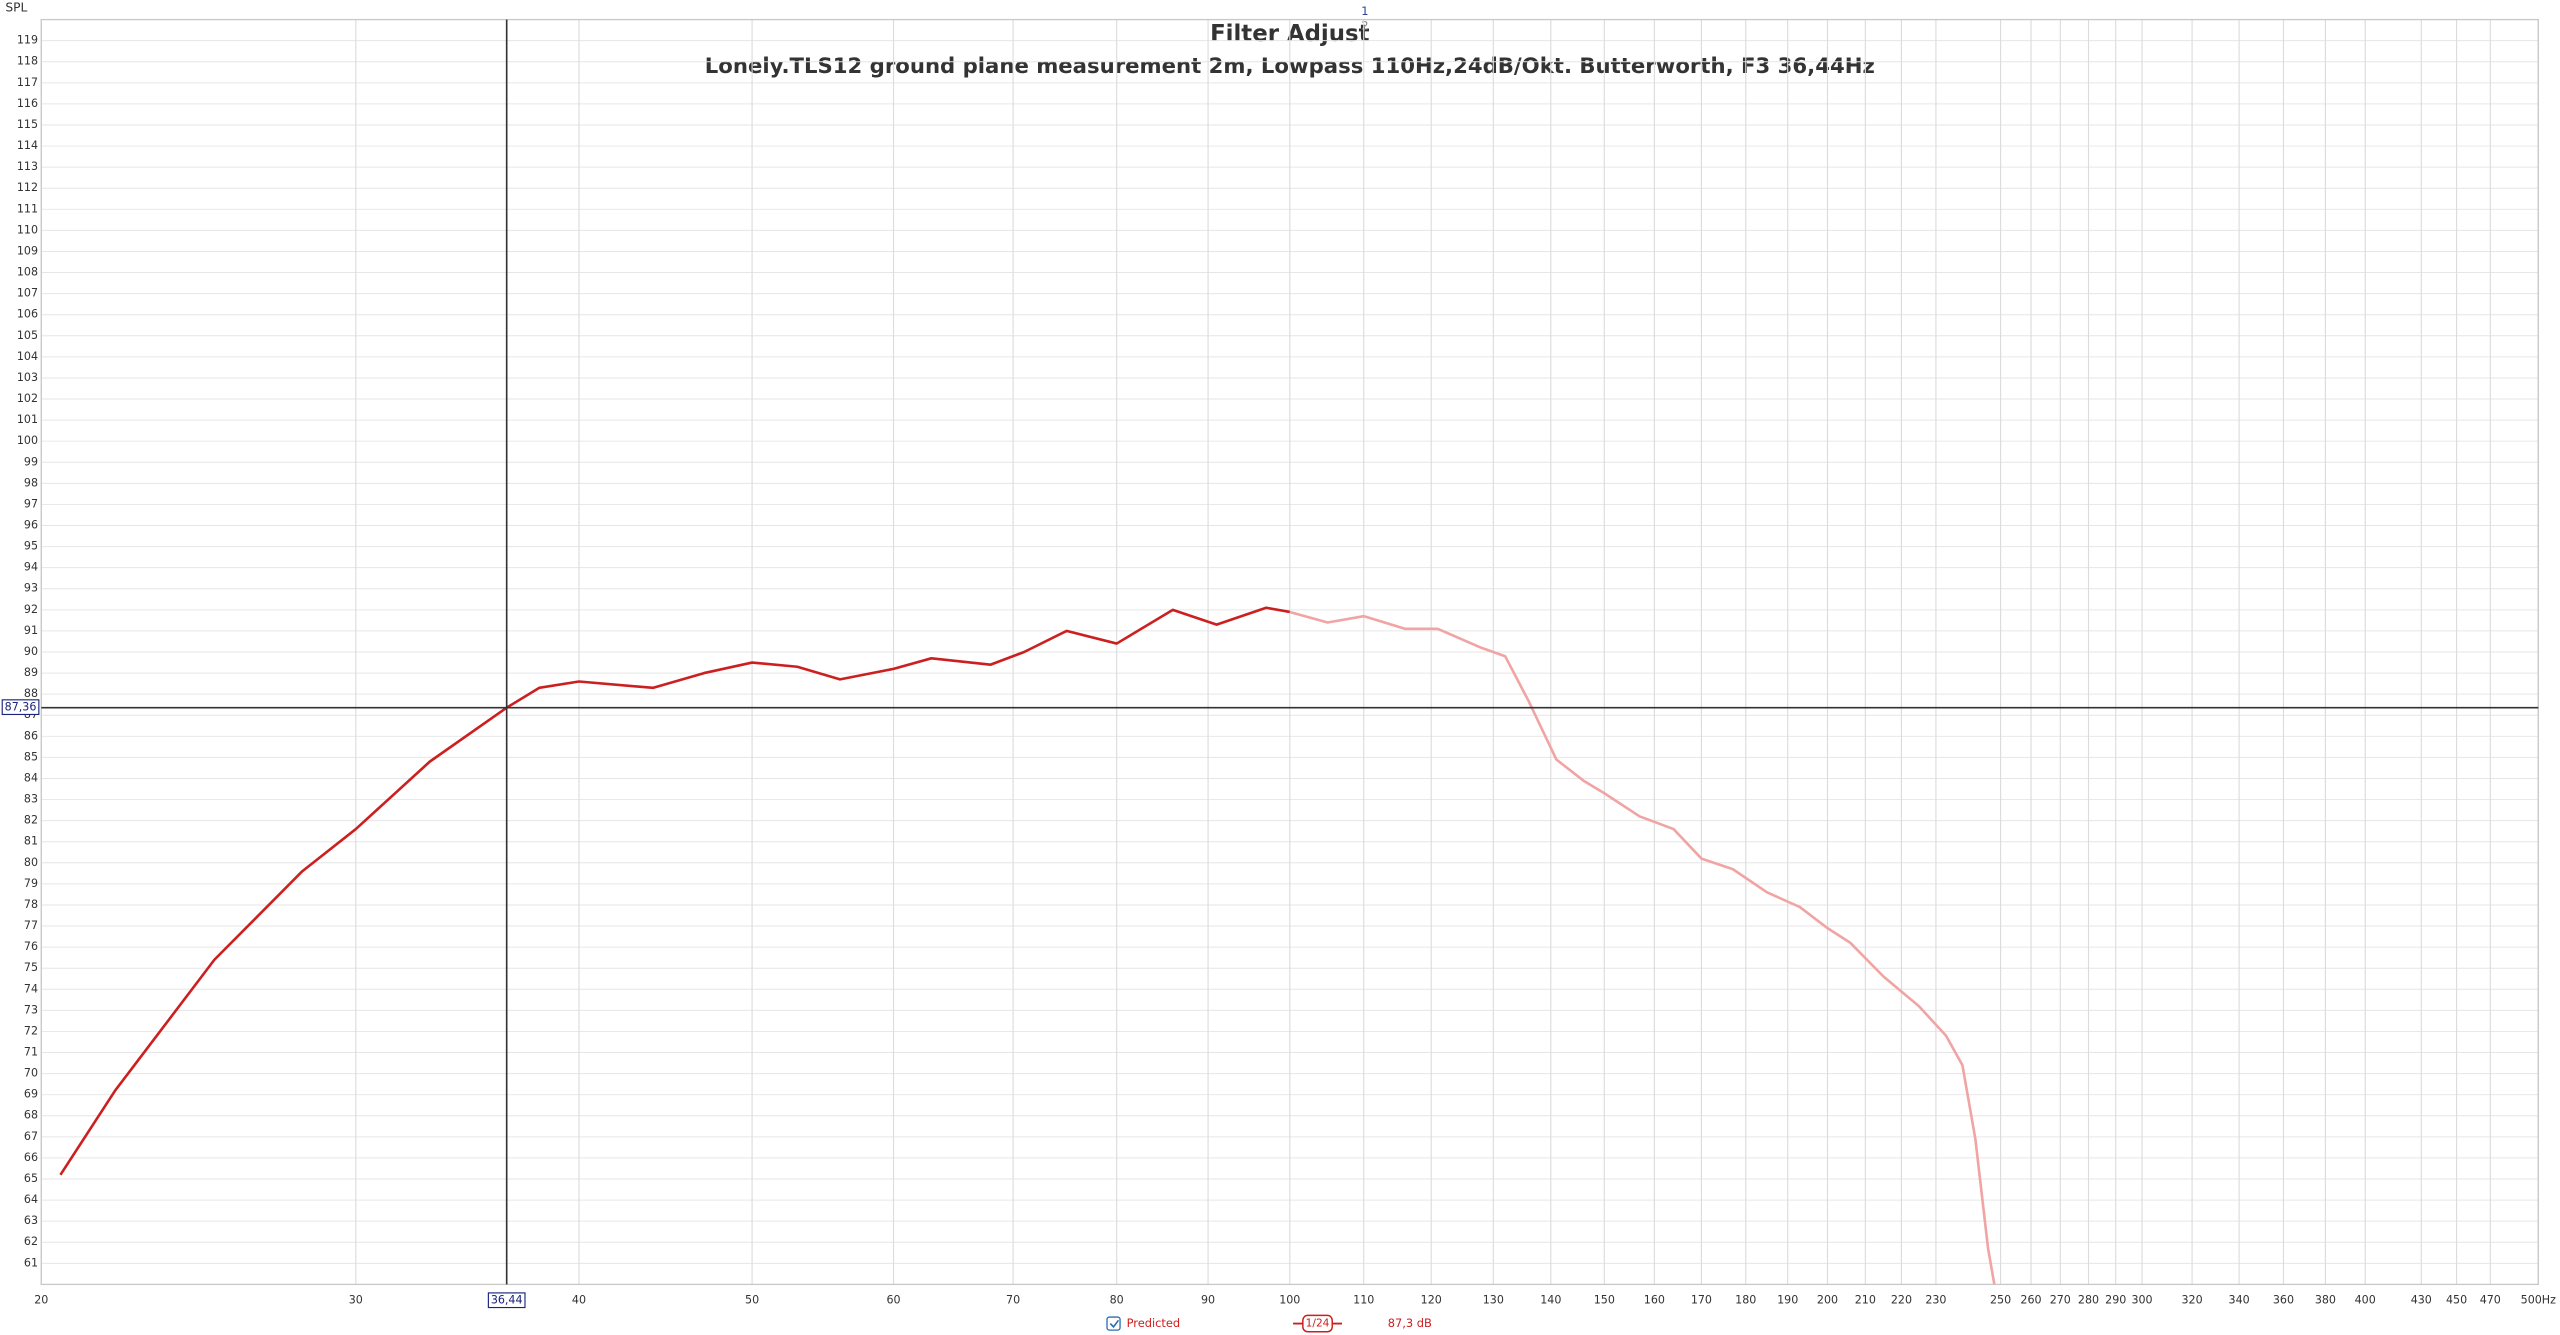 The image size is (2560, 1335). I want to click on y-tick-label: 77, so click(31, 925).